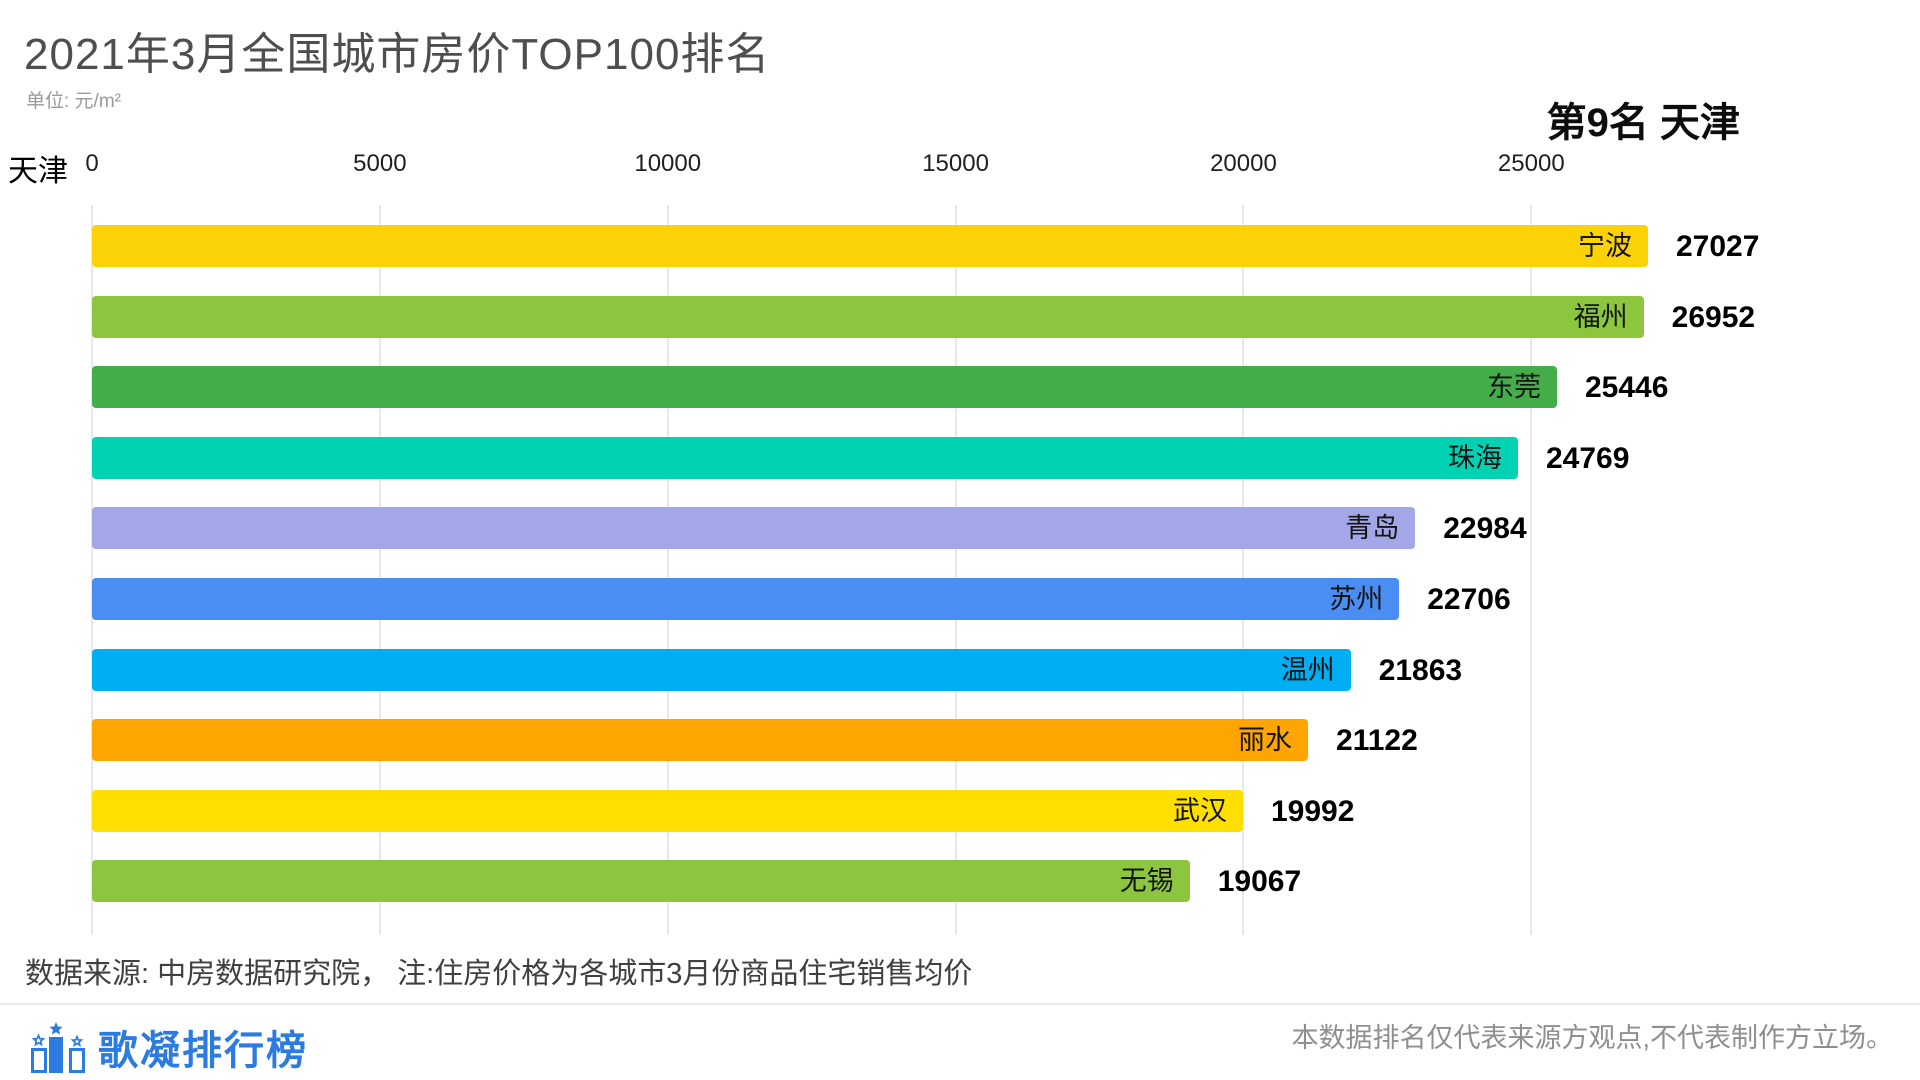 The image size is (1920, 1080). What do you see at coordinates (805, 457) in the screenshot?
I see `bar: 珠海` at bounding box center [805, 457].